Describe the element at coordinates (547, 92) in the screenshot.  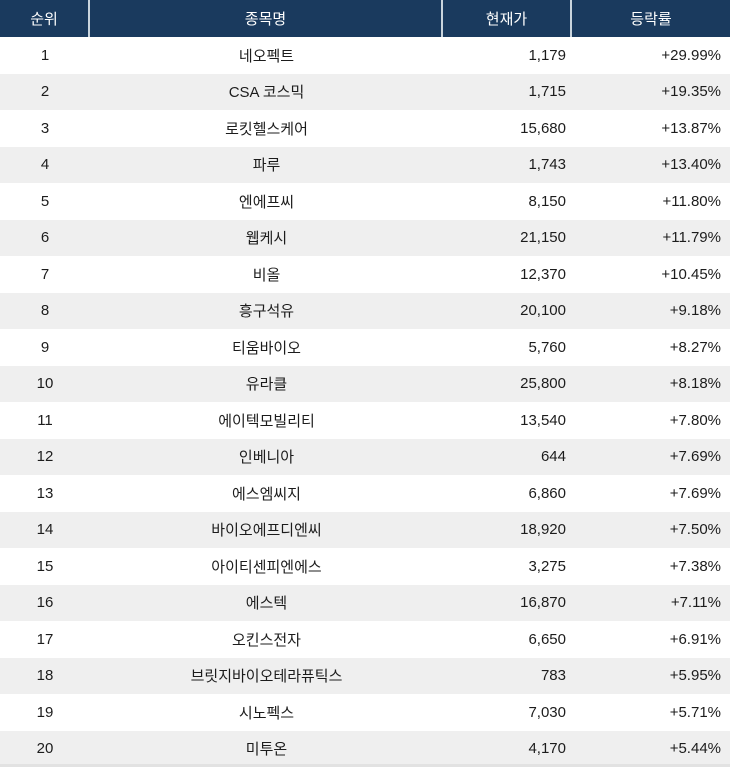
I see `price-cell: 1,715` at that location.